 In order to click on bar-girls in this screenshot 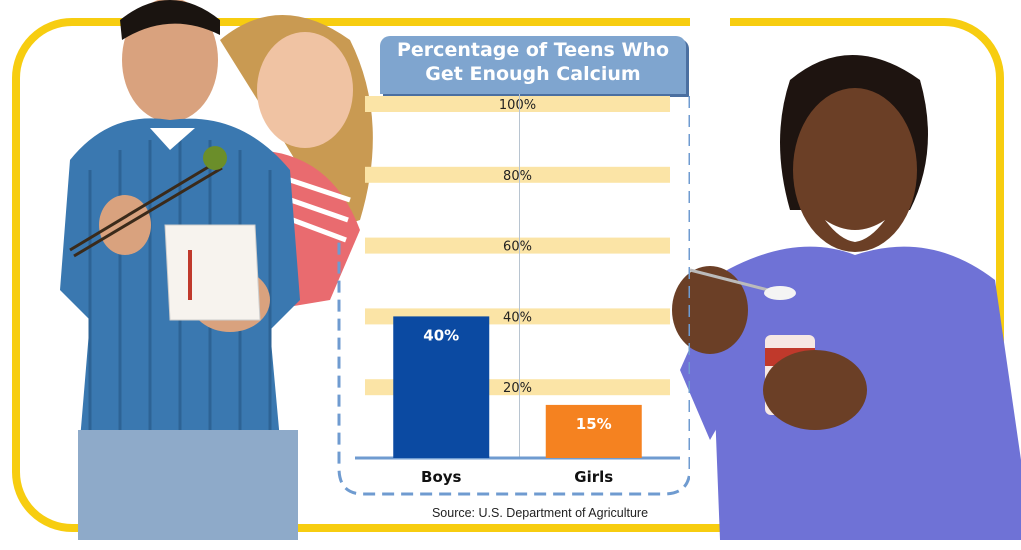, I will do `click(593, 431)`.